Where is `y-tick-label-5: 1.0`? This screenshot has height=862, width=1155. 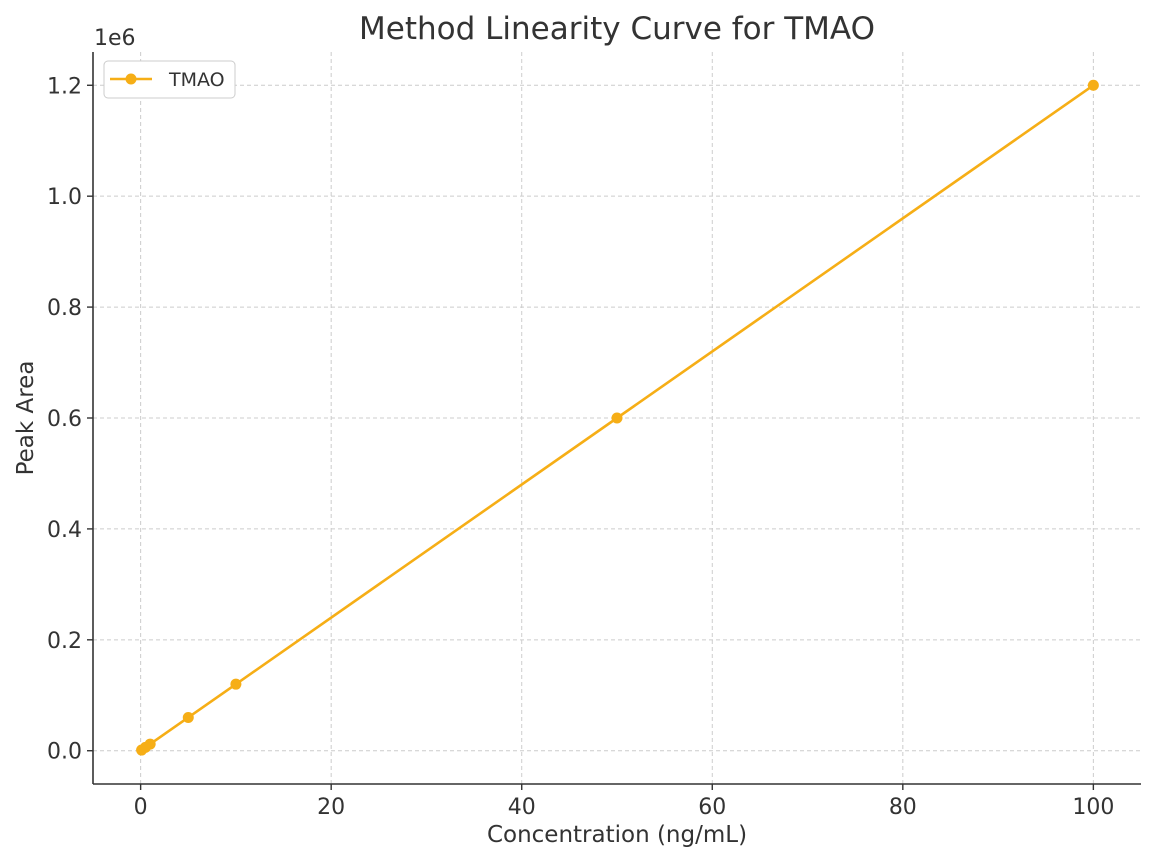
y-tick-label-5: 1.0 is located at coordinates (64, 197).